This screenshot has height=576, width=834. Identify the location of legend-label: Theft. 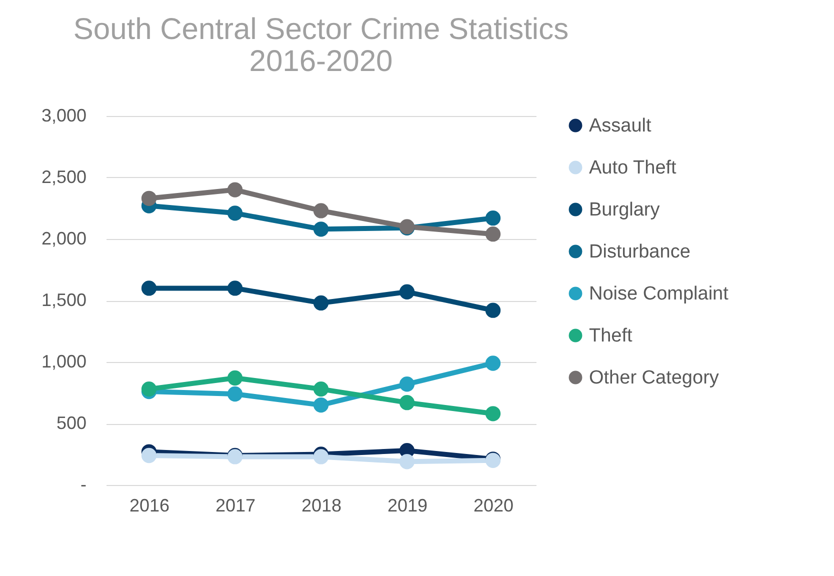
(611, 336).